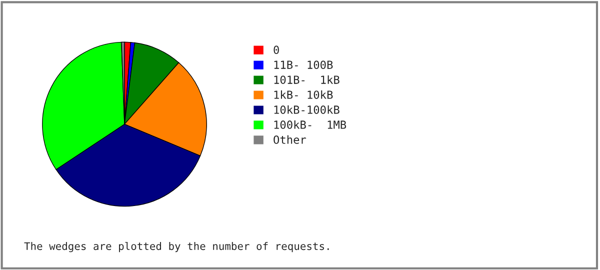 The width and height of the screenshot is (600, 270). What do you see at coordinates (290, 139) in the screenshot?
I see `legend-label: Other` at bounding box center [290, 139].